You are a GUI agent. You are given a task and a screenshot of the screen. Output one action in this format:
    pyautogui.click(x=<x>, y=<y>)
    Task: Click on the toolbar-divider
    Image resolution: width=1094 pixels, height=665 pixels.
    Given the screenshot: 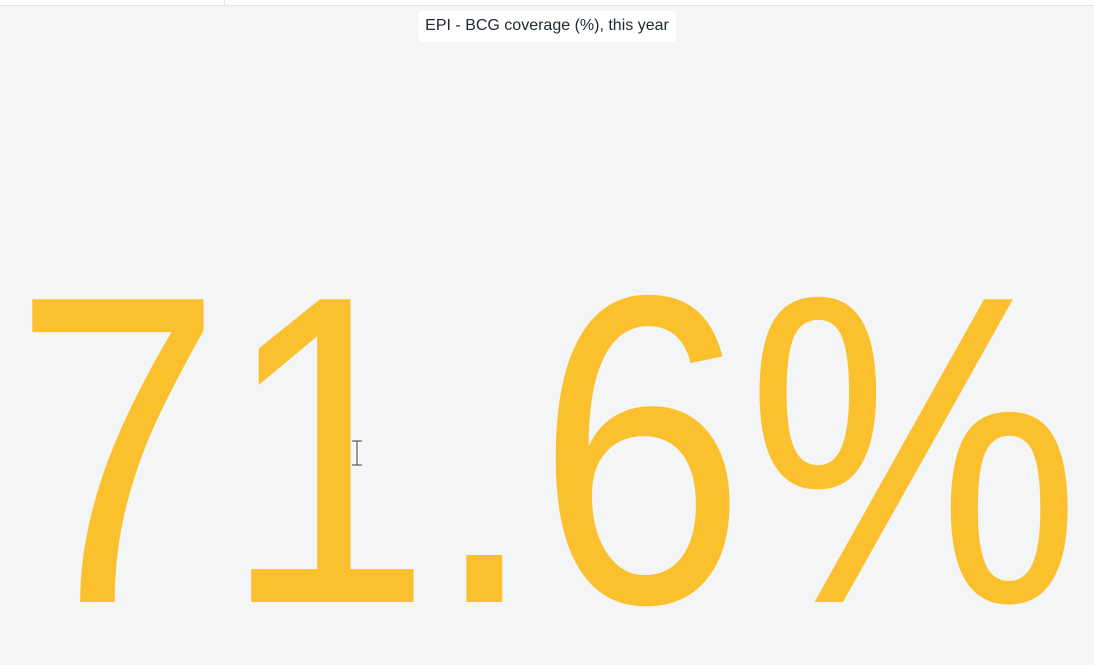 What is the action you would take?
    pyautogui.click(x=224, y=2)
    